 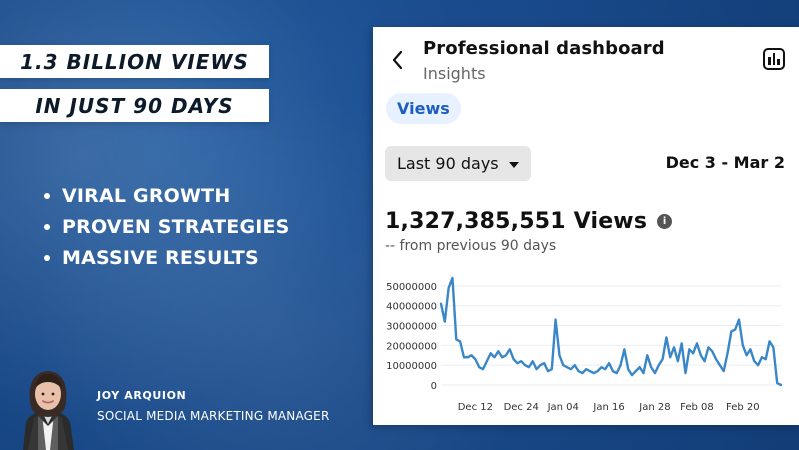 I want to click on y-tick-label: 30000000, so click(x=411, y=327).